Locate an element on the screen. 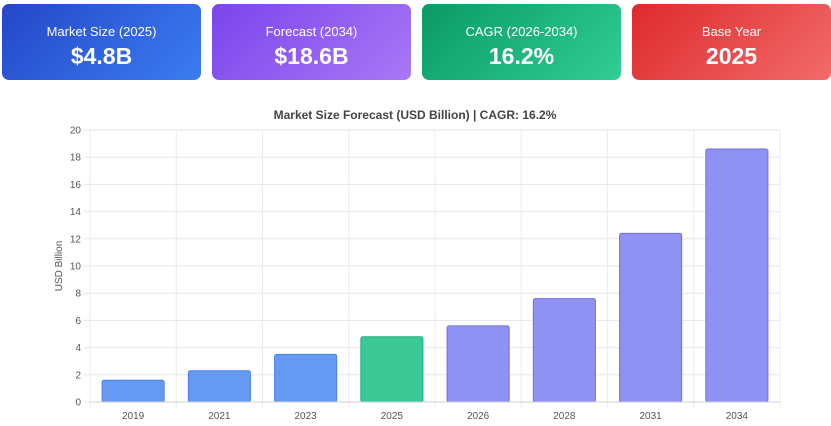 The height and width of the screenshot is (426, 831). market-size-label: Market Size (2025) is located at coordinates (101, 31).